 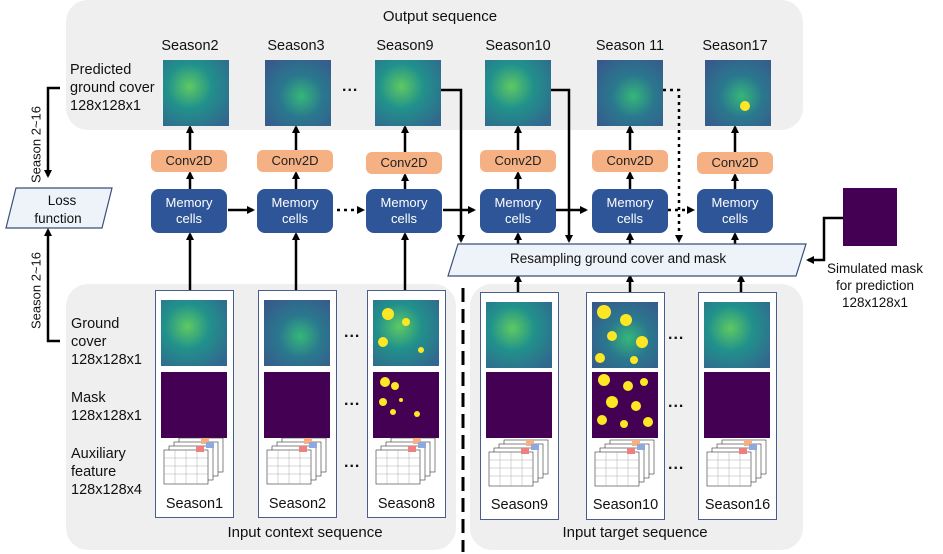 I want to click on context-season-label: Season1, so click(x=194, y=504).